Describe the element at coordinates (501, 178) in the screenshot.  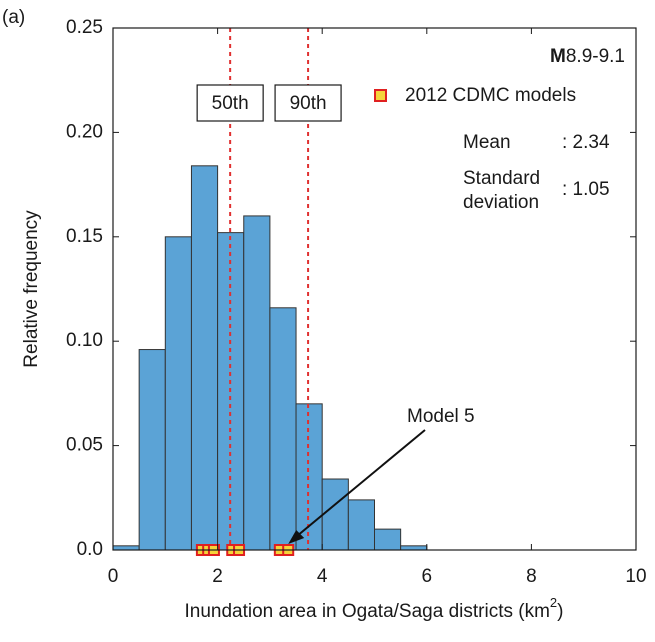
I see `stat-label: Standard` at that location.